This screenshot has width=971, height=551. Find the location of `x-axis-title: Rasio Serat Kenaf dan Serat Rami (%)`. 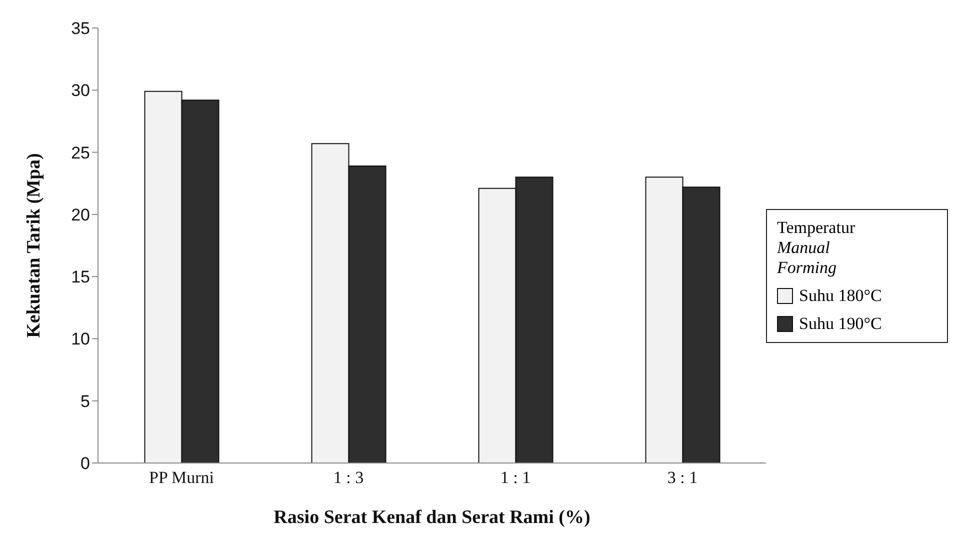

x-axis-title: Rasio Serat Kenaf dan Serat Rami (%) is located at coordinates (432, 517).